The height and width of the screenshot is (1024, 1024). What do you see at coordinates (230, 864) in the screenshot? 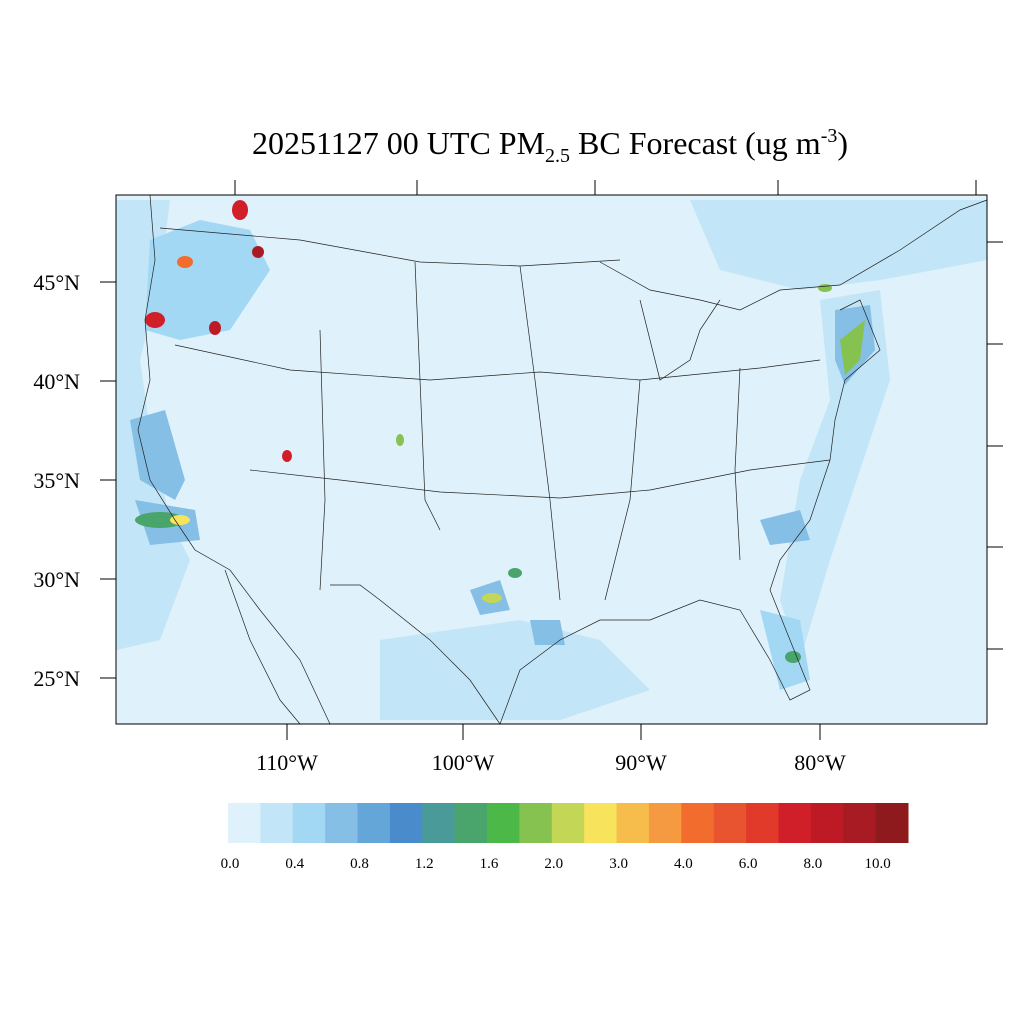
I see `colorbar-label: 0.0` at bounding box center [230, 864].